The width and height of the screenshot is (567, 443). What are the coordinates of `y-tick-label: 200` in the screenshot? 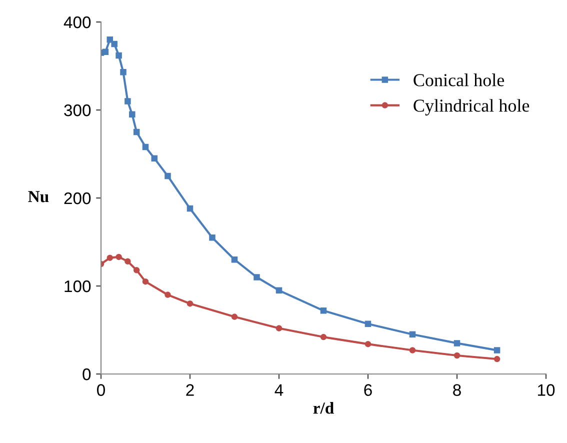 It's located at (77, 198).